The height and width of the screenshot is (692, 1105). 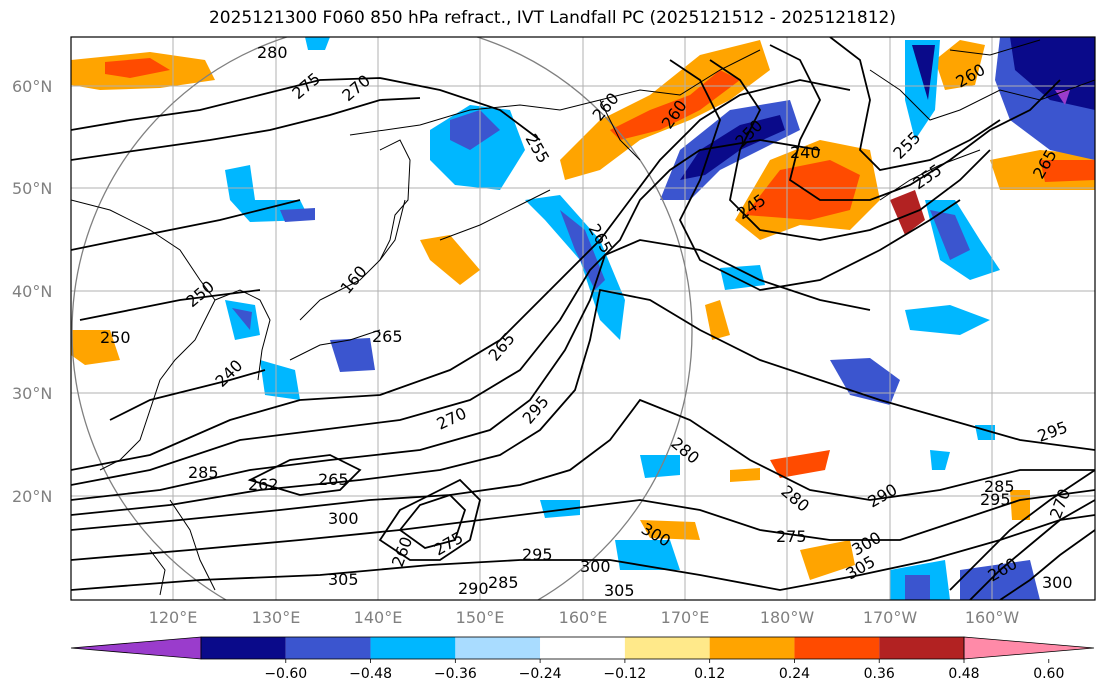 What do you see at coordinates (805, 152) in the screenshot?
I see `contour-label: 240` at bounding box center [805, 152].